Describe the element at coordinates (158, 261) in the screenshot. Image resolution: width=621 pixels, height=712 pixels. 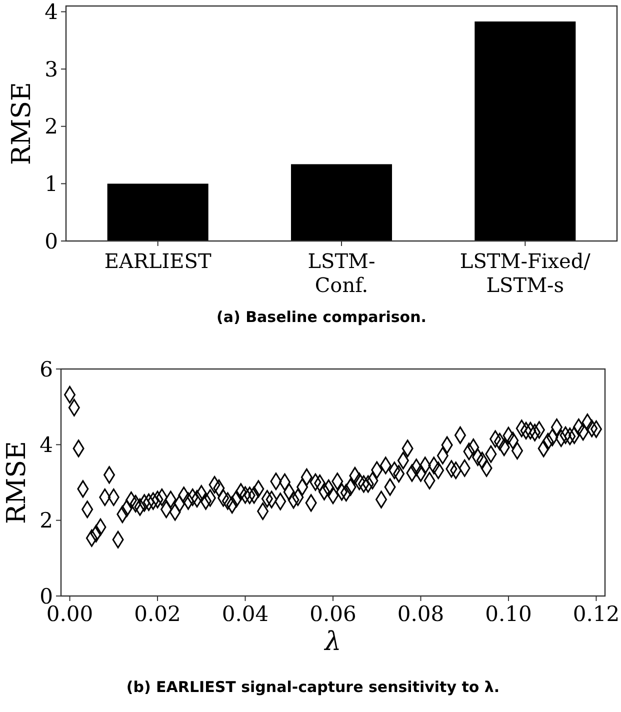
I see `x-tick-label: EARLIEST` at that location.